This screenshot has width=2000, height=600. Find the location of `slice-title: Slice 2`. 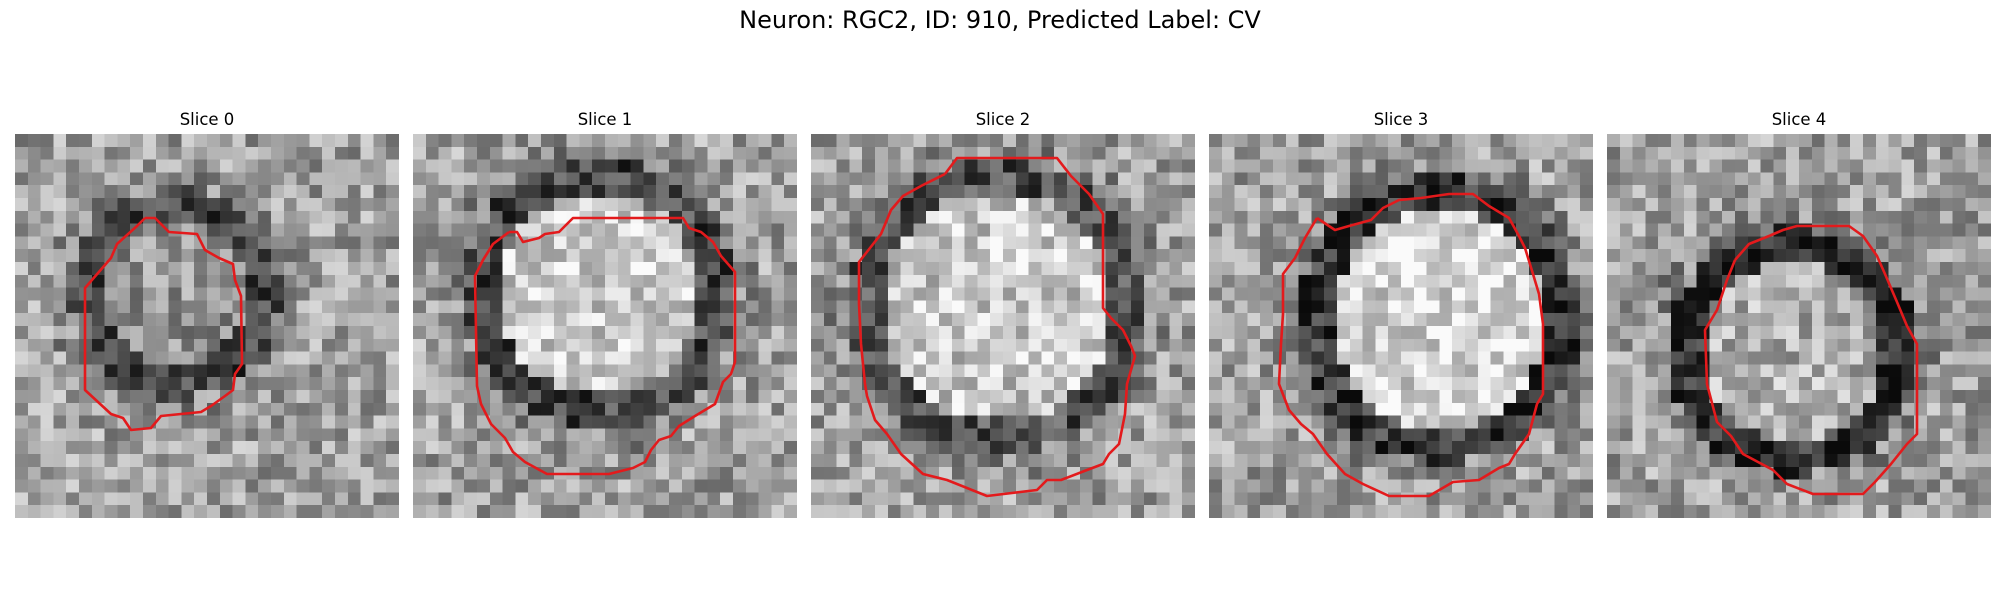

slice-title: Slice 2 is located at coordinates (1003, 119).